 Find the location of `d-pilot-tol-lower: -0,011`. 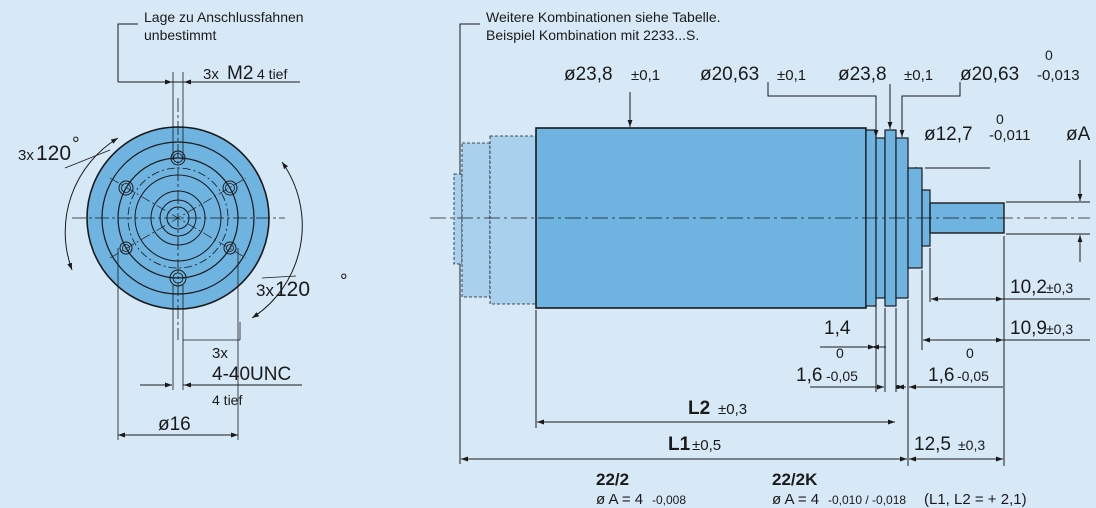

d-pilot-tol-lower: -0,011 is located at coordinates (1009, 135).